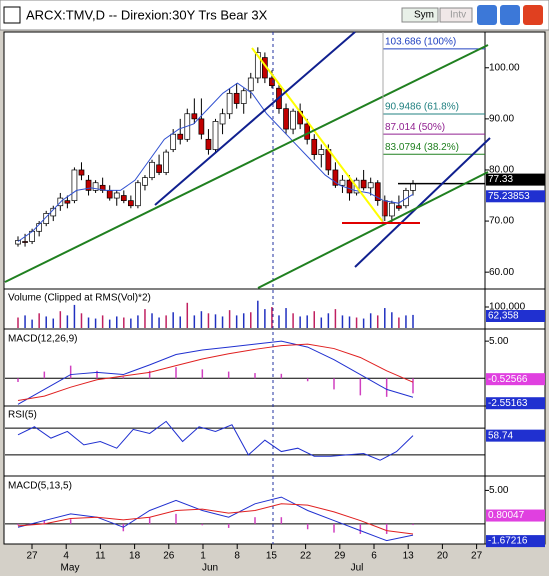  Describe the element at coordinates (272, 556) in the screenshot. I see `x-tick-label: 15` at that location.